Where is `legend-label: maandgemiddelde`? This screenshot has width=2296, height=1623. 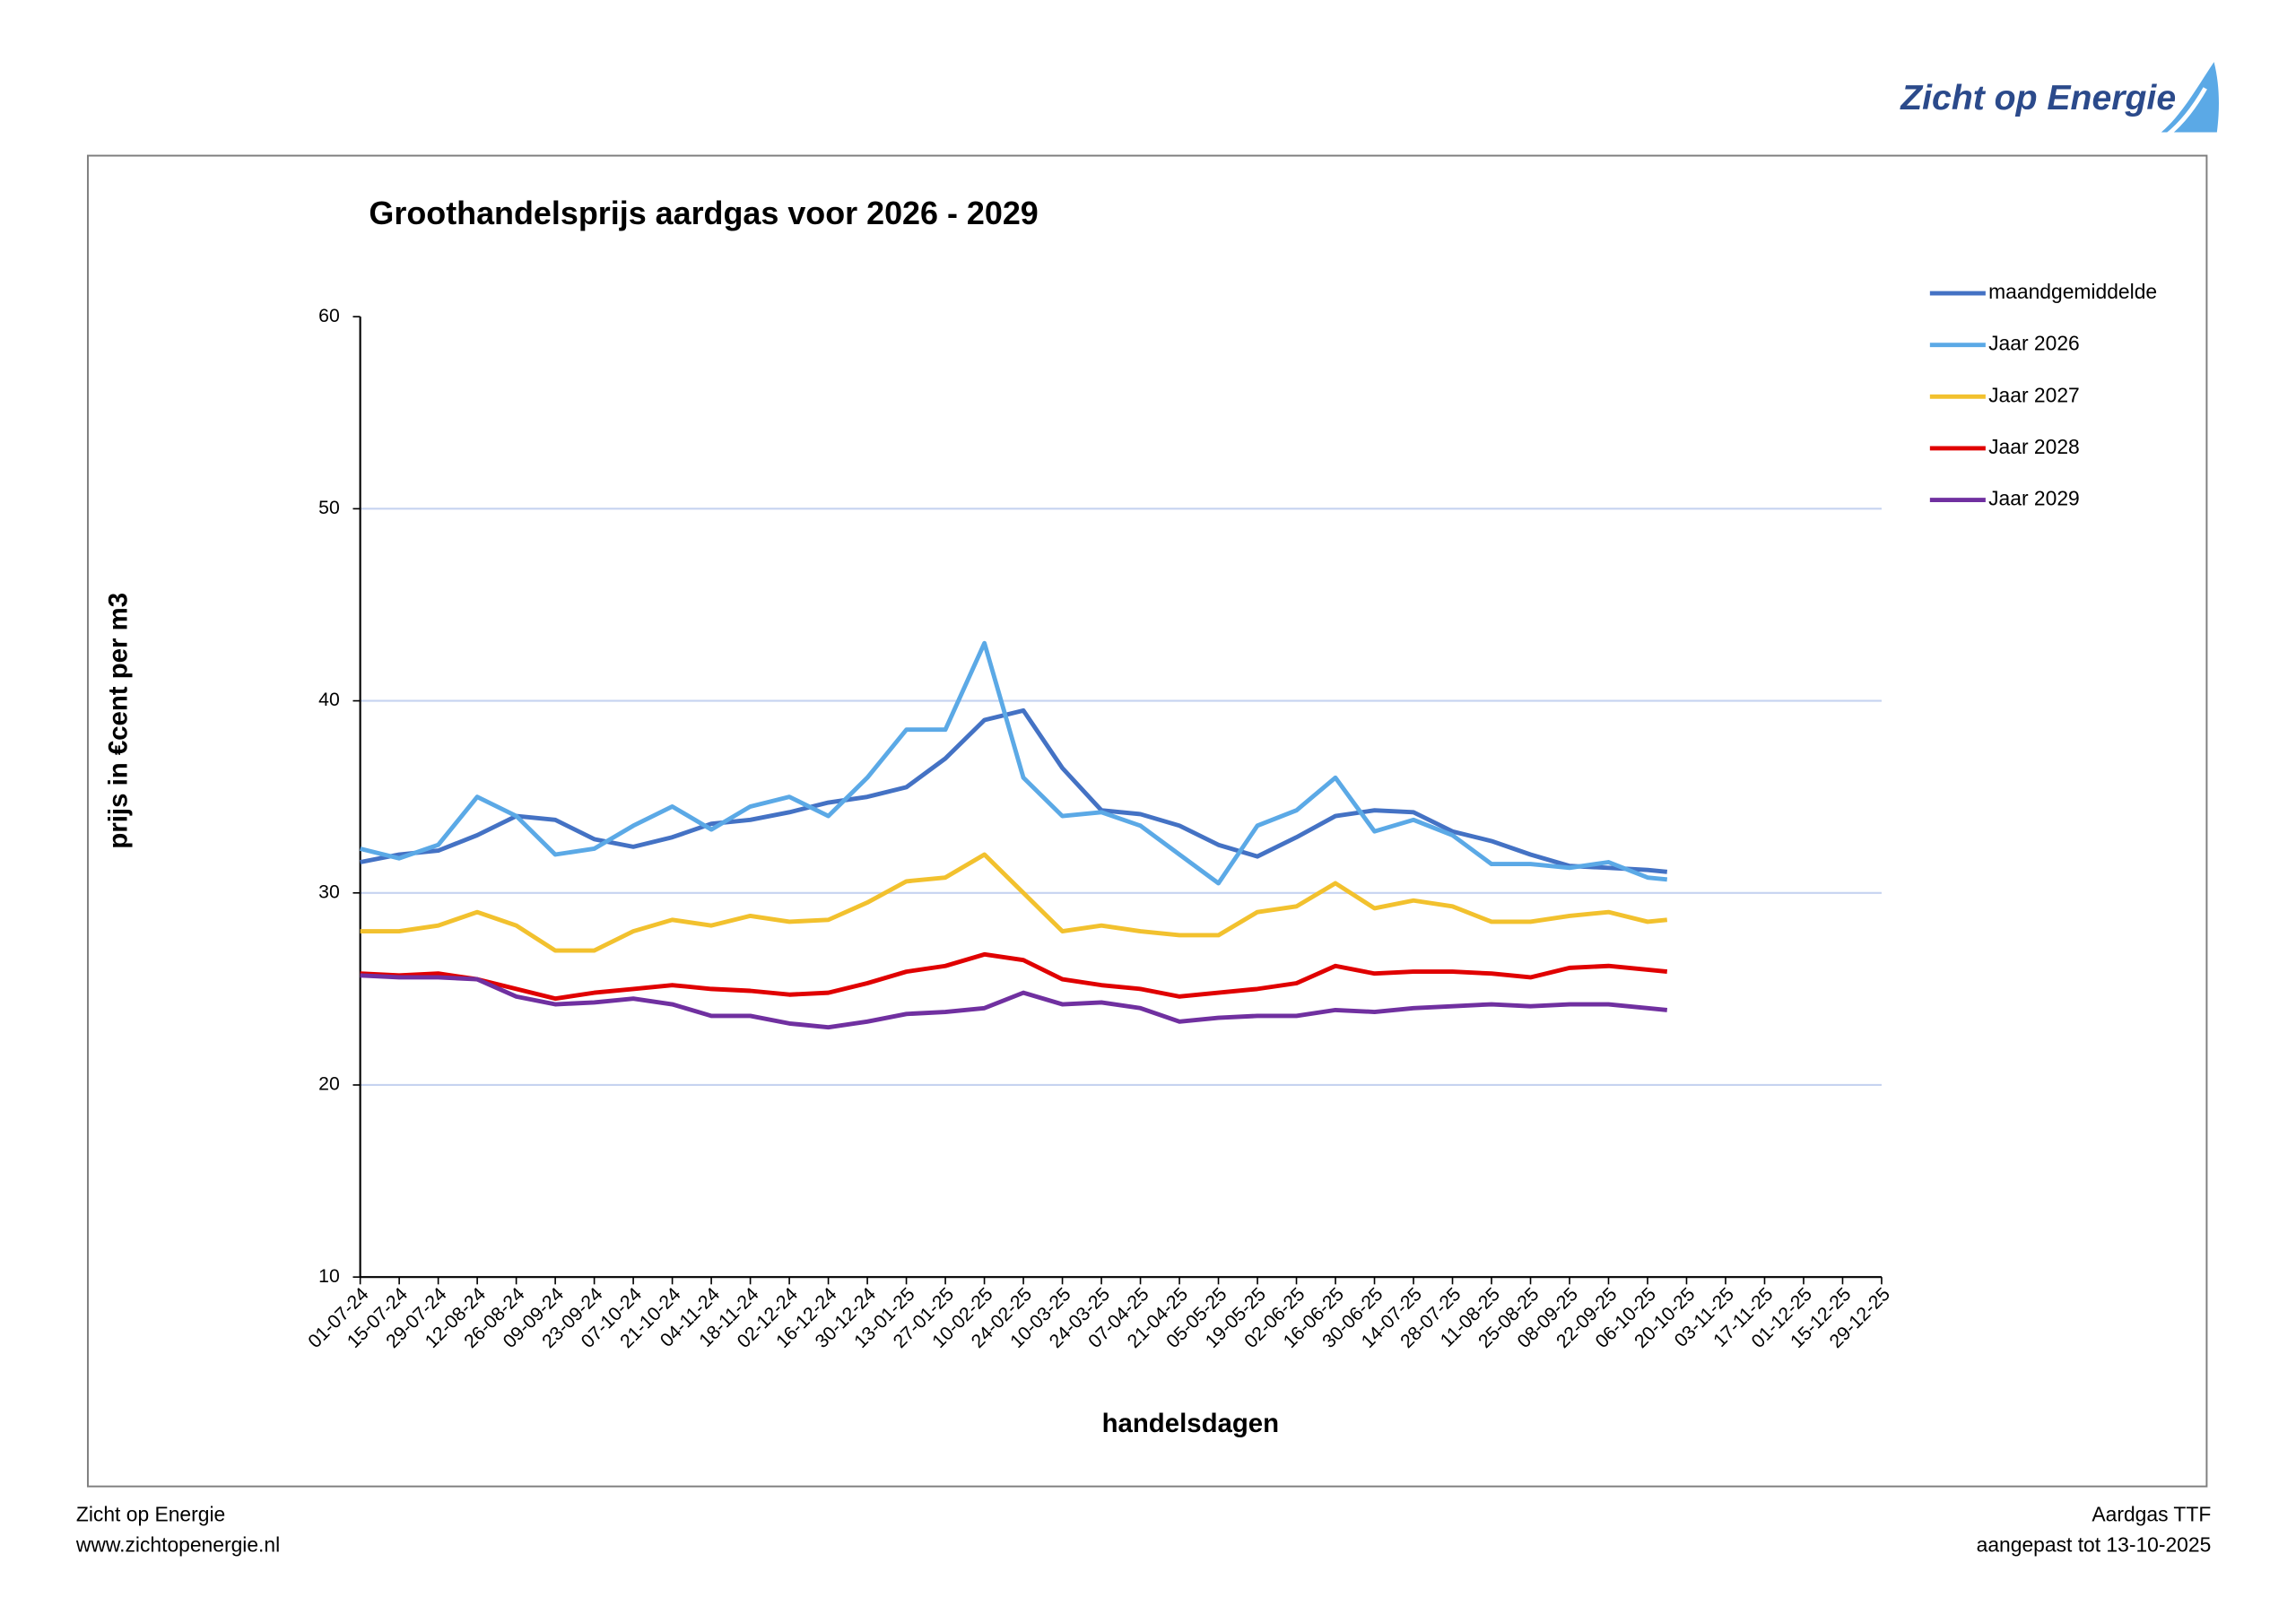
legend-label: maandgemiddelde is located at coordinates (2072, 291).